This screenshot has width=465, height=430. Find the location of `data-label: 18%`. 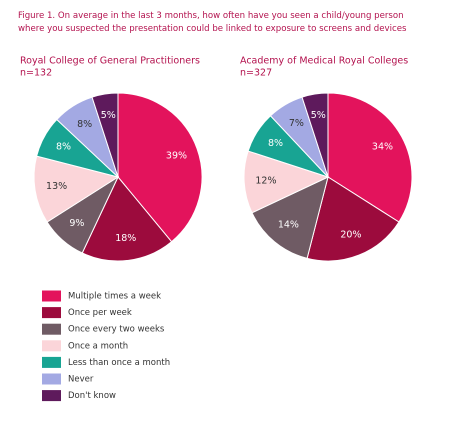

data-label: 18% is located at coordinates (125, 238).